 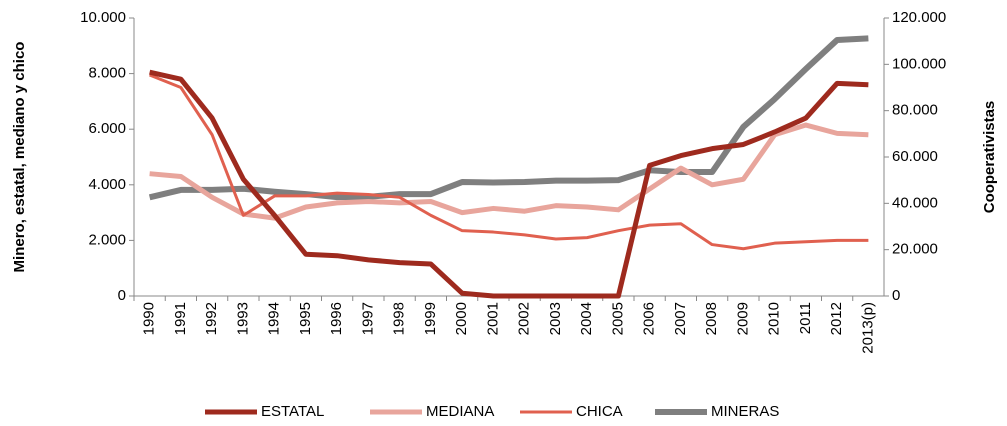 I want to click on x-tick-label: 2012, so click(x=836, y=318).